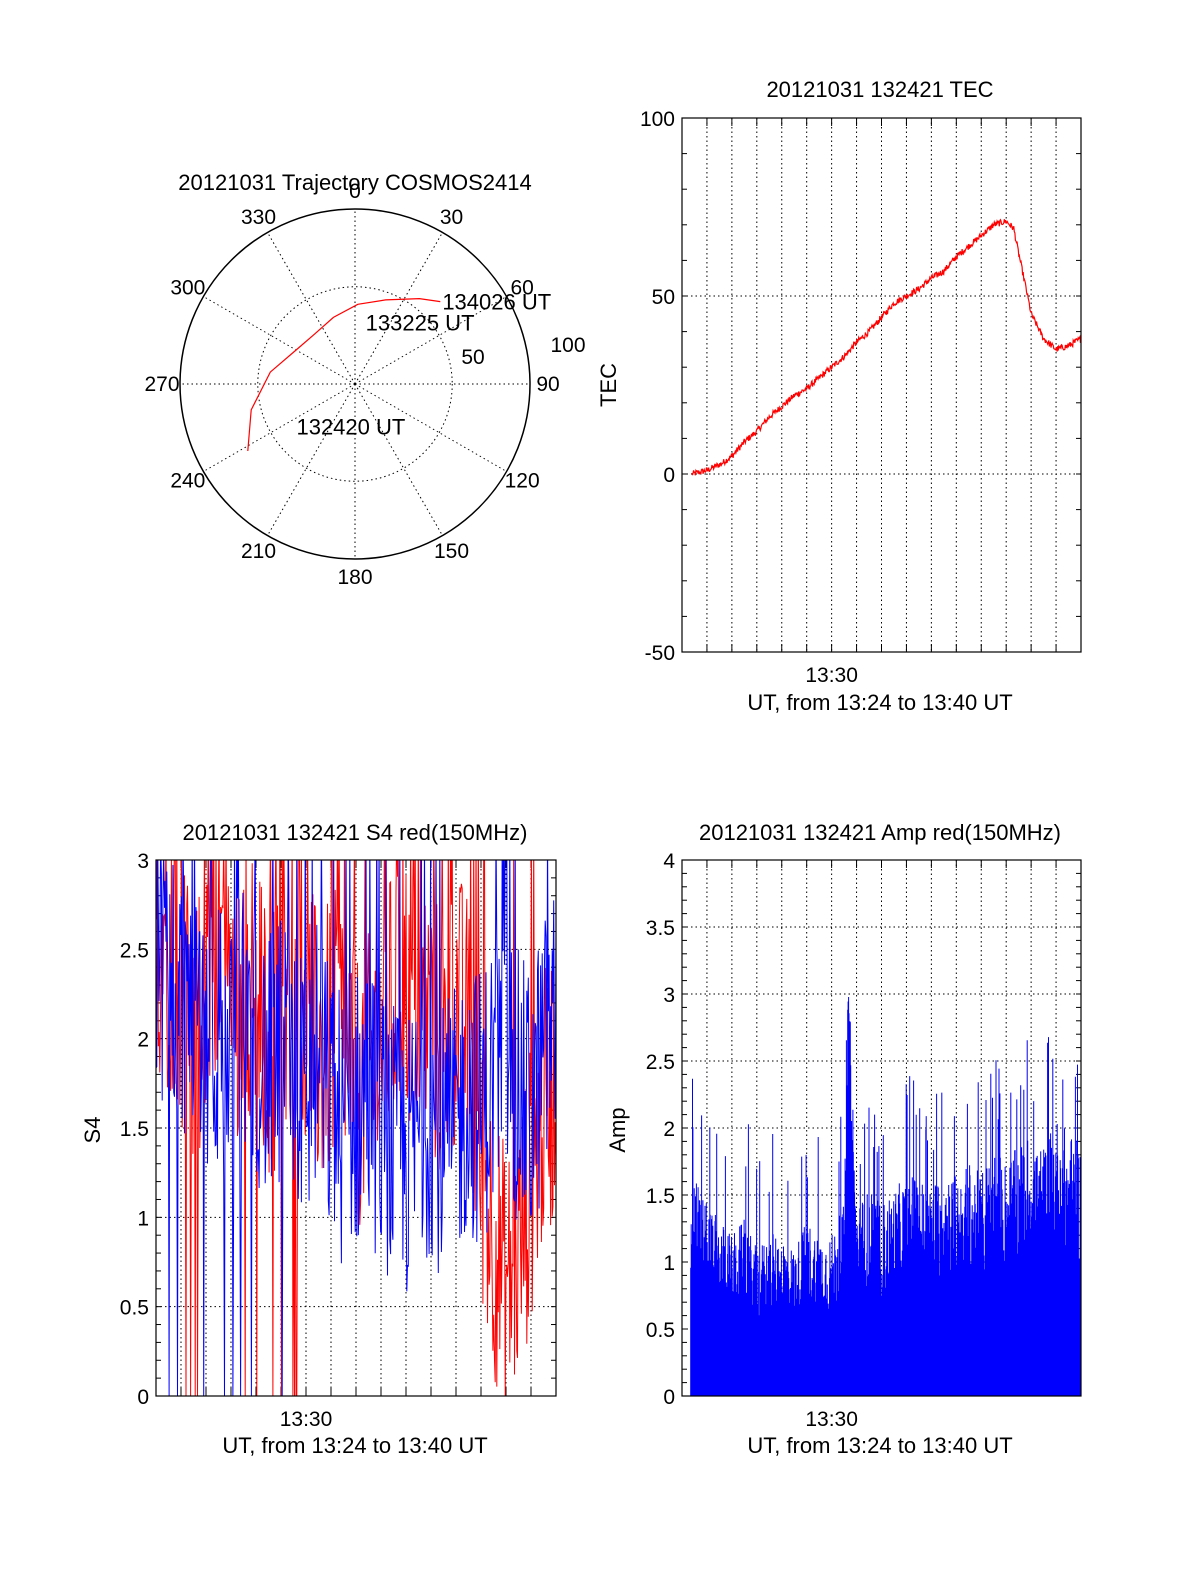 The width and height of the screenshot is (1200, 1575). What do you see at coordinates (522, 481) in the screenshot?
I see `azimuth-label: 120` at bounding box center [522, 481].